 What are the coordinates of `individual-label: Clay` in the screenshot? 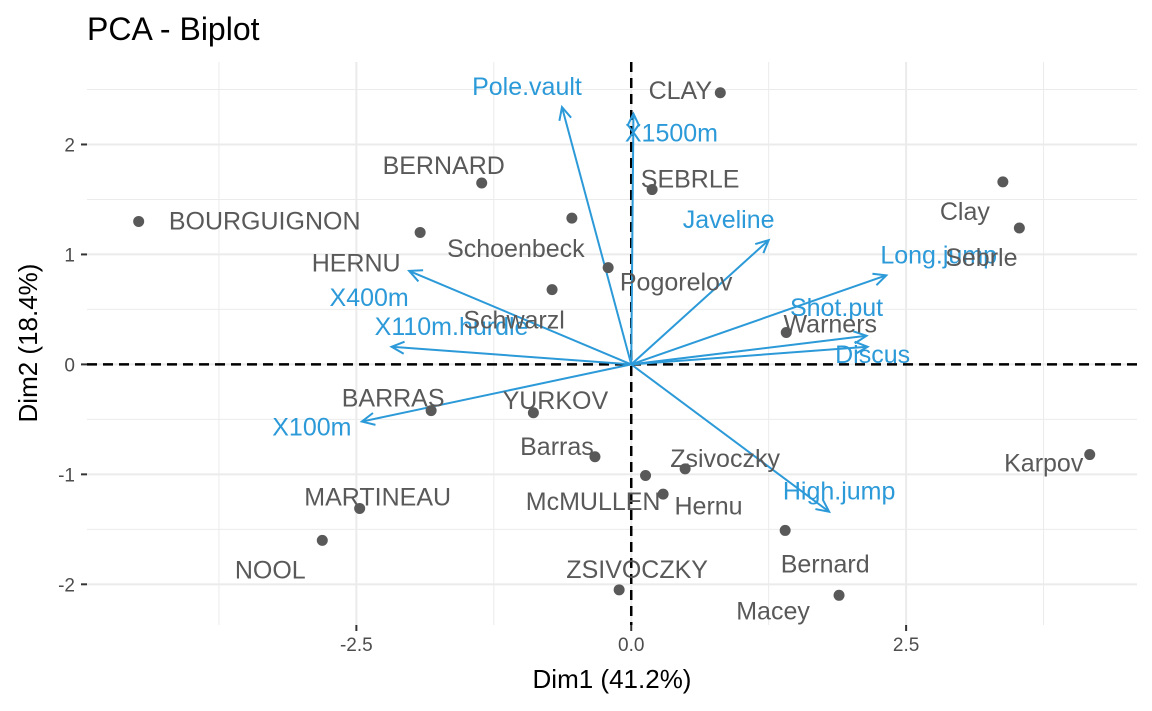 It's located at (965, 212).